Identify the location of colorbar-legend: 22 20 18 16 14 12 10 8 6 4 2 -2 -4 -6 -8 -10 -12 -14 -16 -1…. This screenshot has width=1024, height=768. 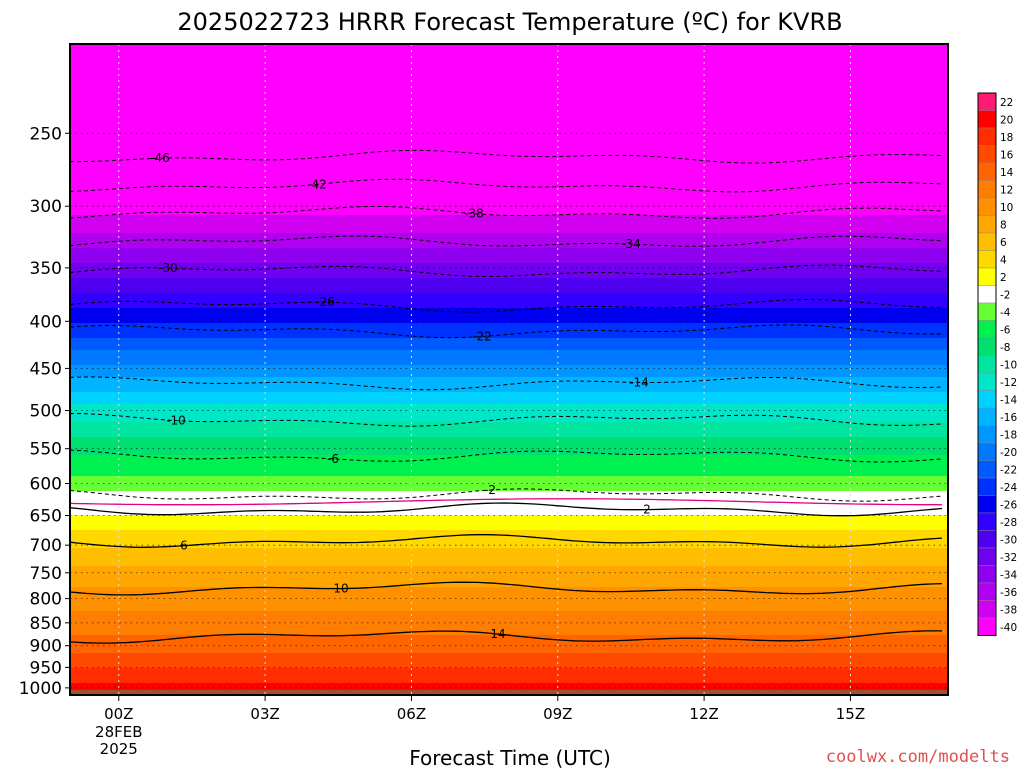
(997, 364).